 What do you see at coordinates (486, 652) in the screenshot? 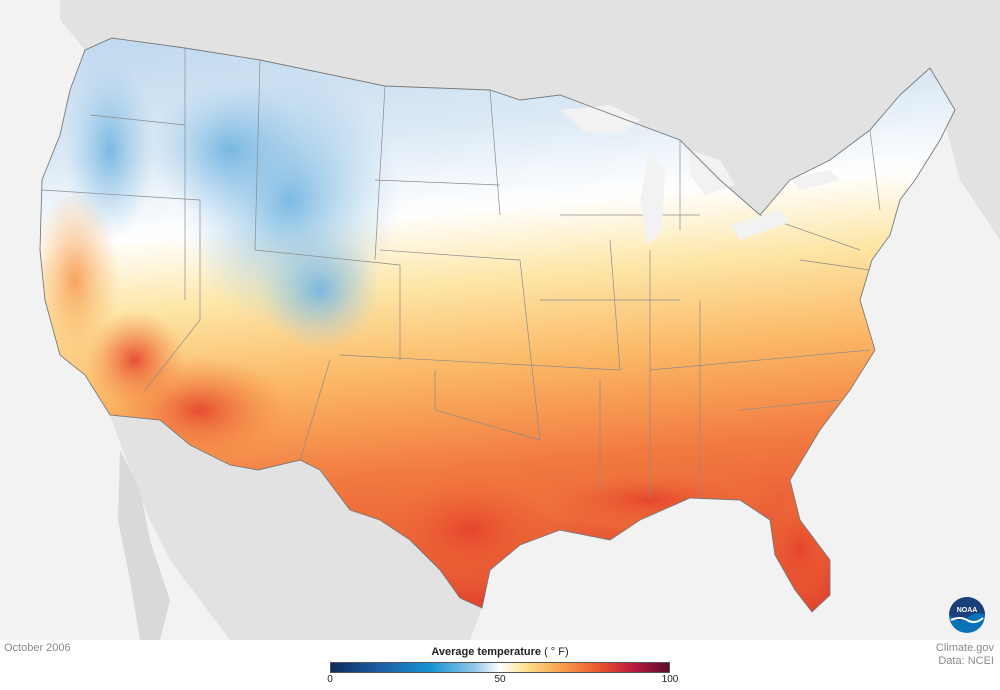
I see `legend-title-text: Average temperature` at bounding box center [486, 652].